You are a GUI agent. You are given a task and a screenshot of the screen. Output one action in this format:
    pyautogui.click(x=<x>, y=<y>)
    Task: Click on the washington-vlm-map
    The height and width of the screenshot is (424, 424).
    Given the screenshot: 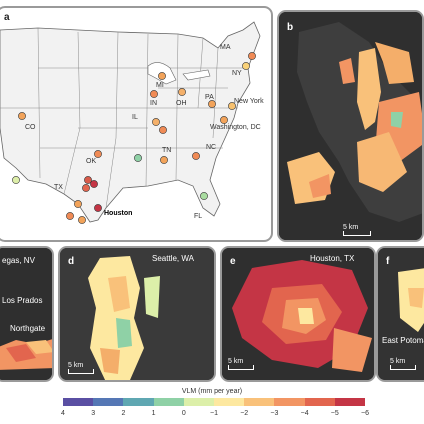 What is the action you would take?
    pyautogui.click(x=401, y=314)
    